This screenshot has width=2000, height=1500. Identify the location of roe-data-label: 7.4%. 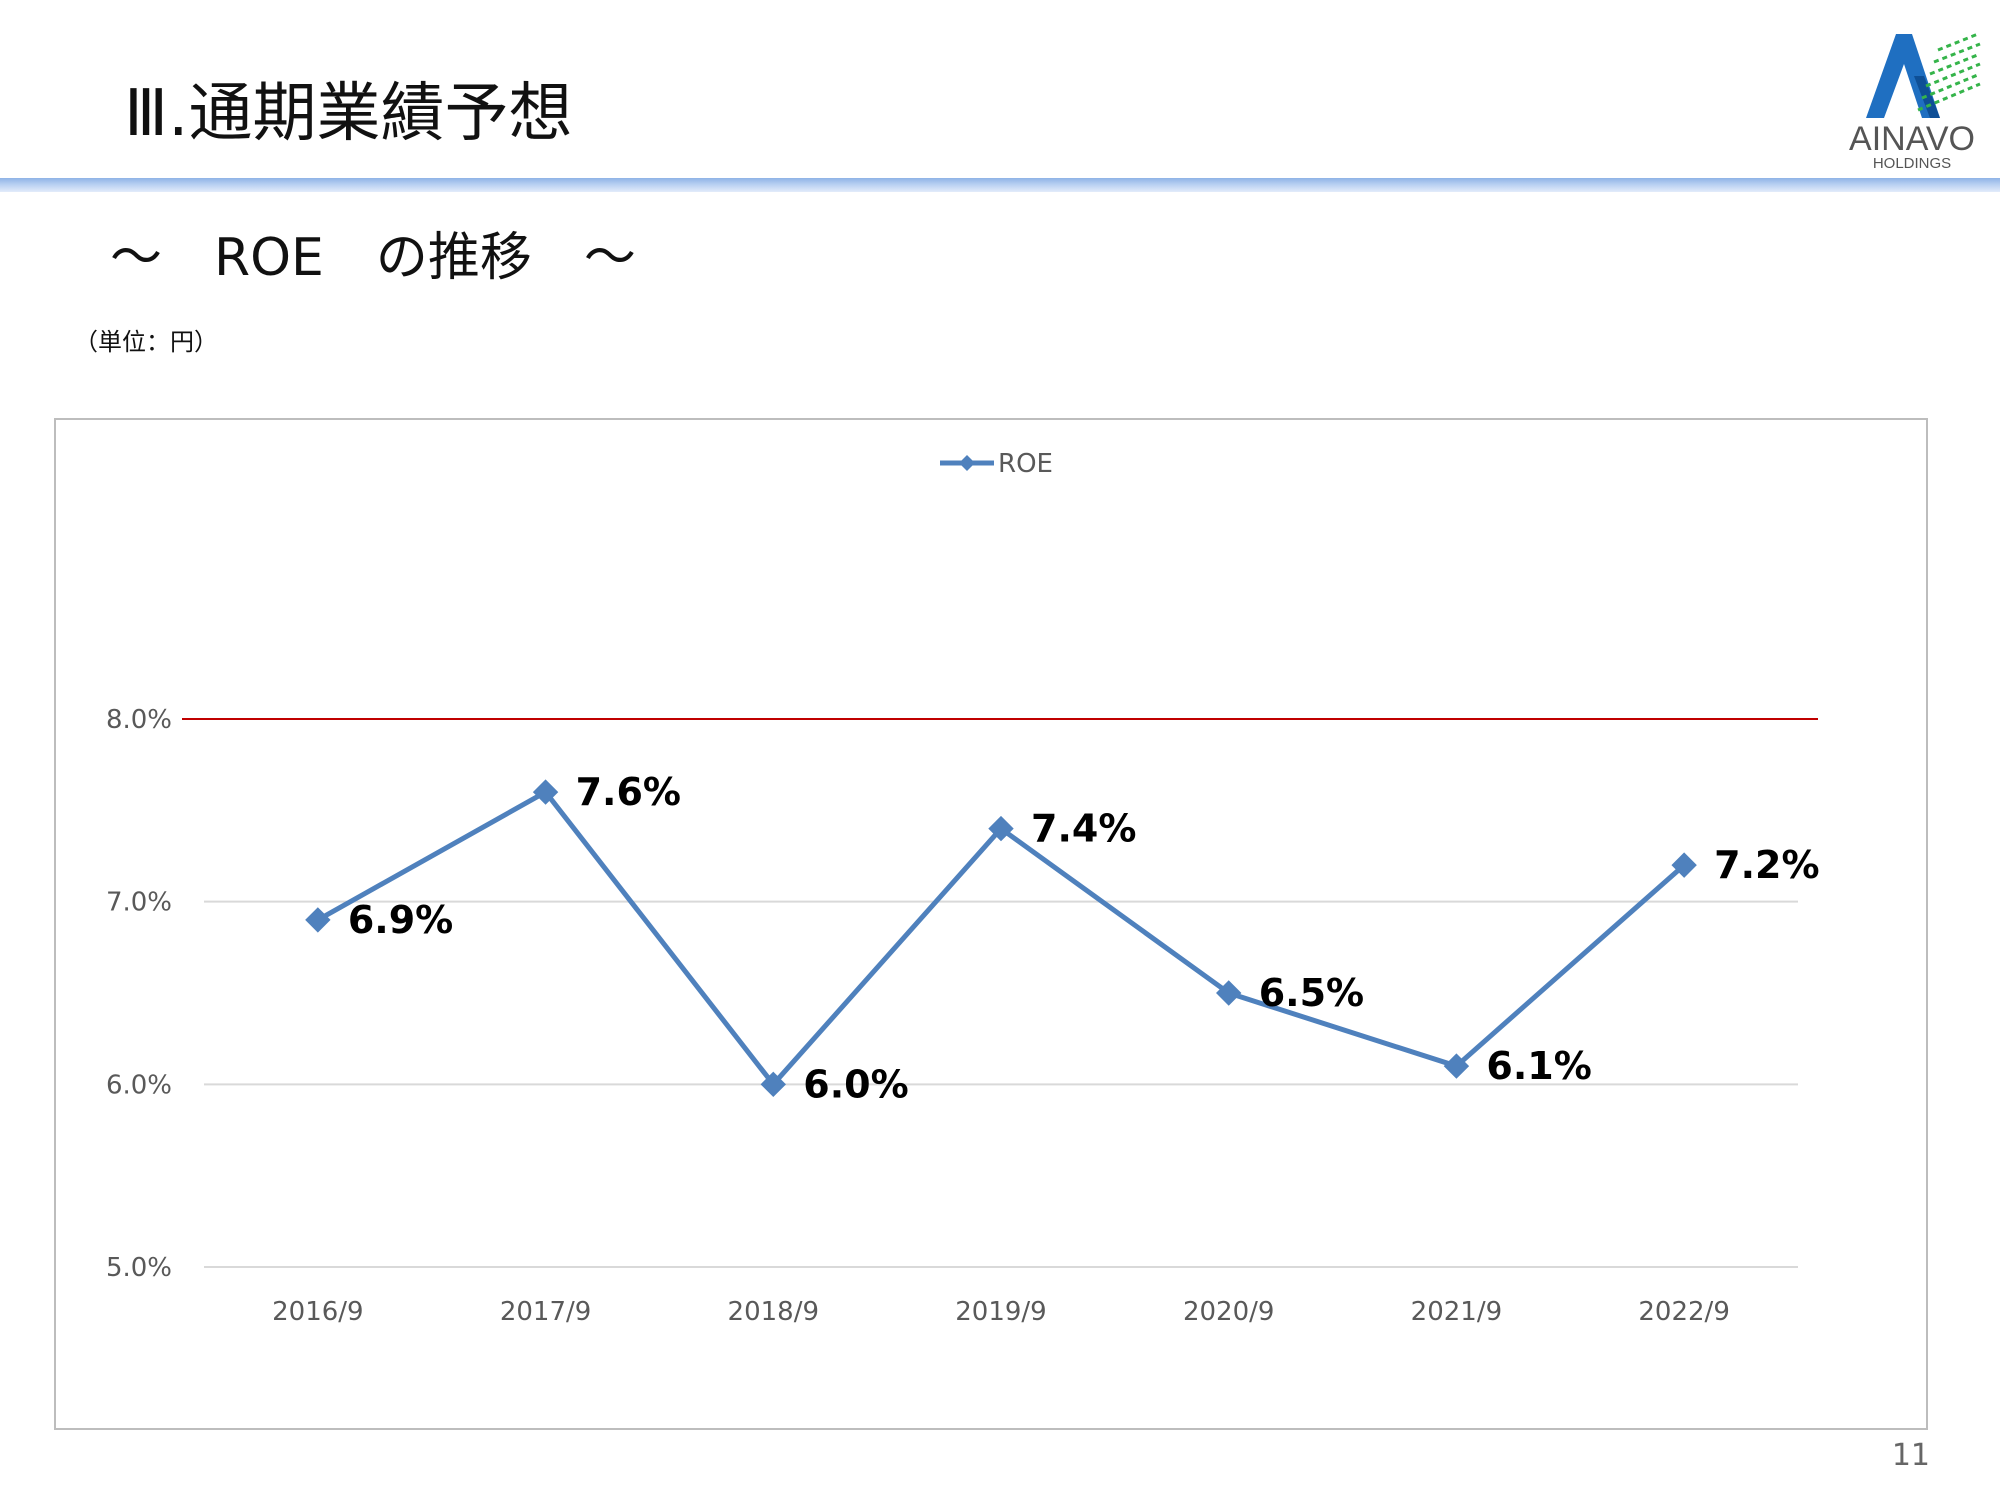
(1083, 829).